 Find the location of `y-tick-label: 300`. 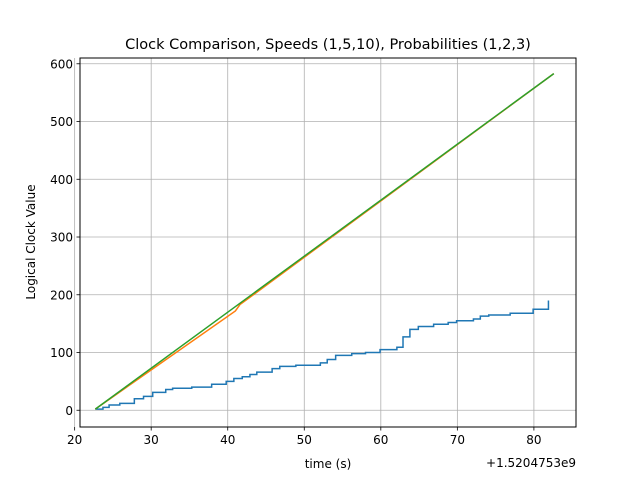

y-tick-label: 300 is located at coordinates (61, 238).